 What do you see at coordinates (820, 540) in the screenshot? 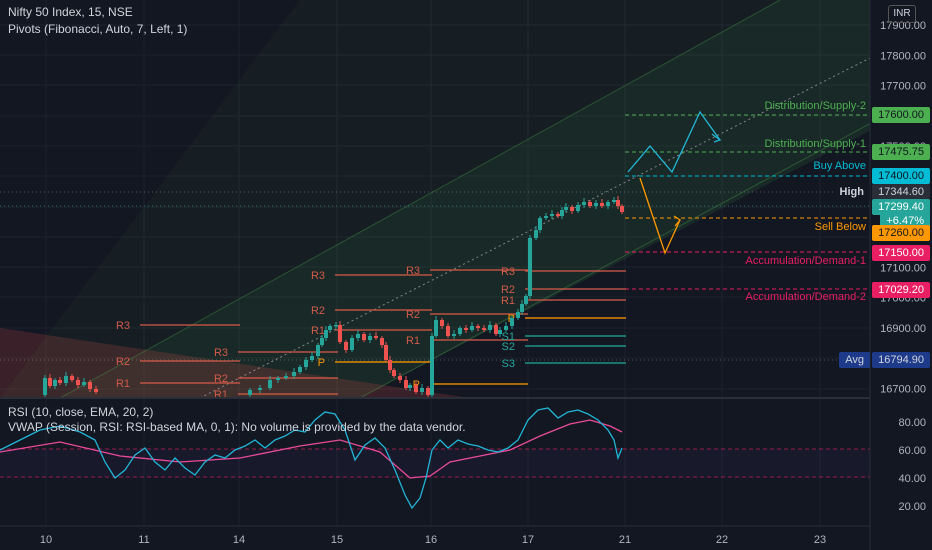
I see `time-axis-label: 23` at bounding box center [820, 540].